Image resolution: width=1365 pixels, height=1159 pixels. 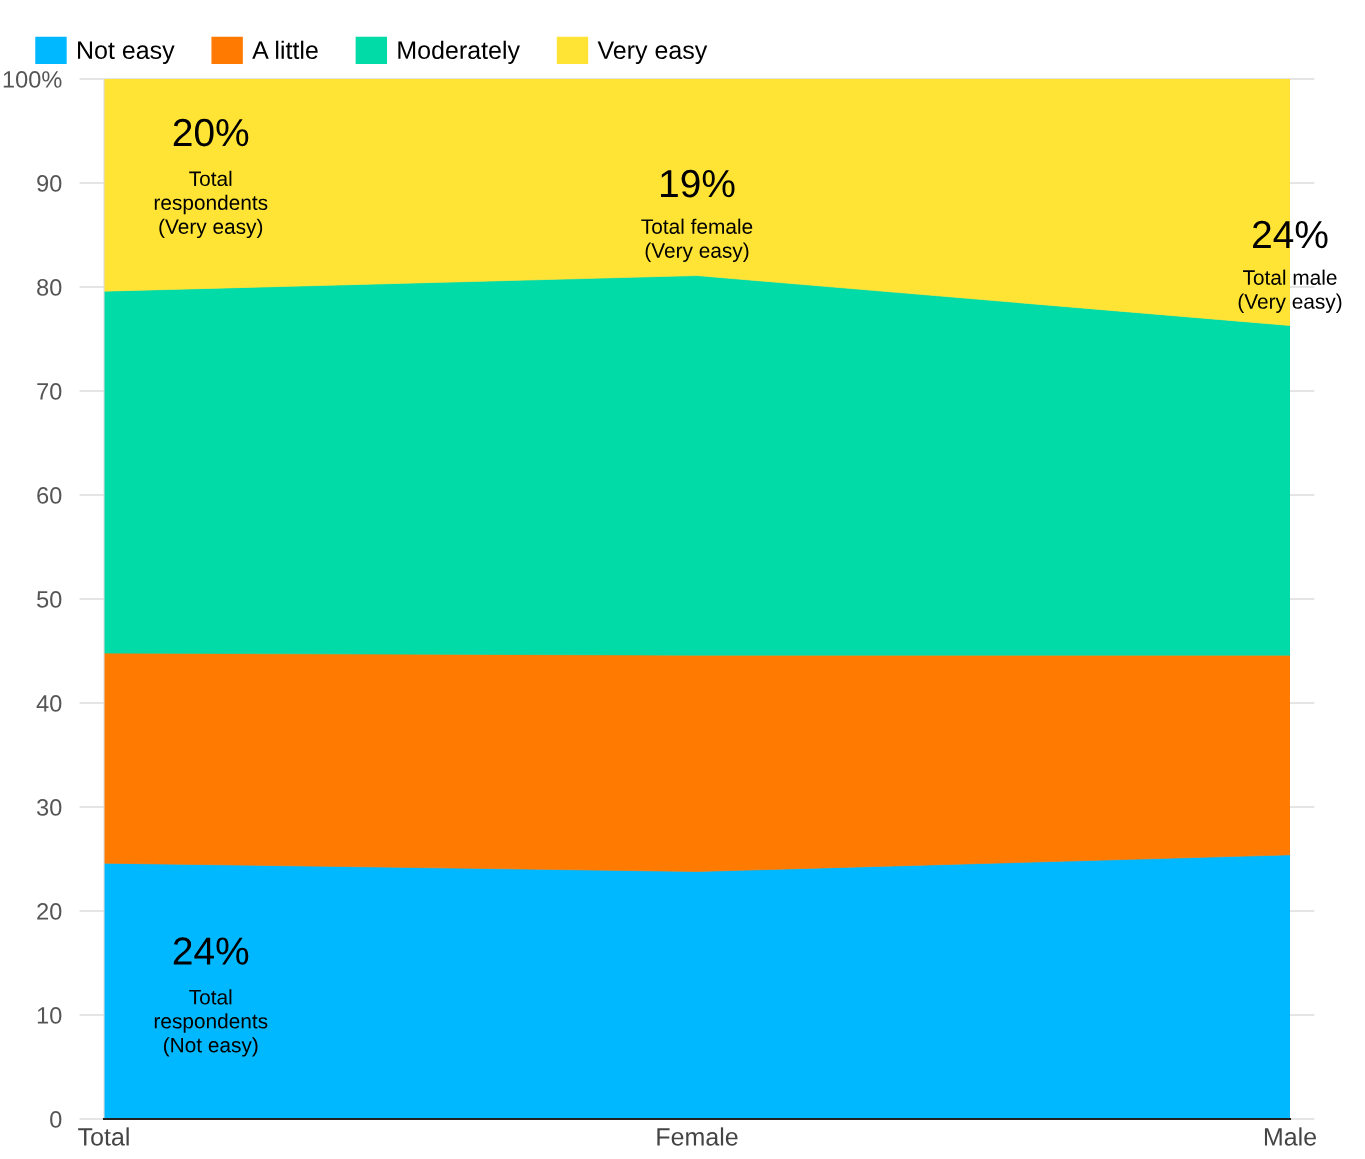 I want to click on x-tick-label: Total, so click(x=103, y=1136).